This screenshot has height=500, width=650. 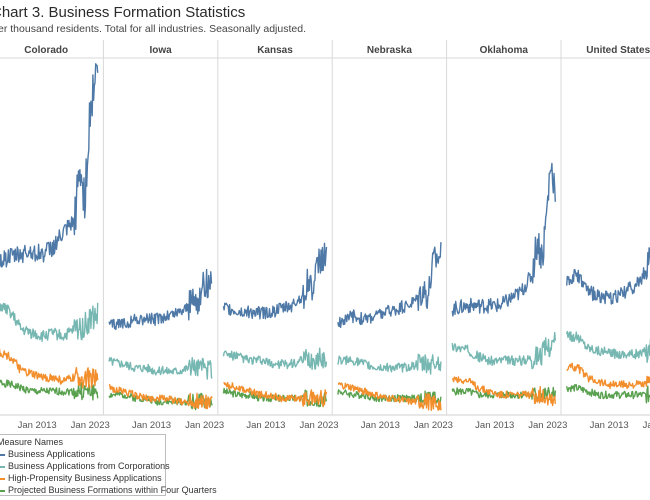 I want to click on panel-title-kansas: Kansas, so click(x=275, y=50).